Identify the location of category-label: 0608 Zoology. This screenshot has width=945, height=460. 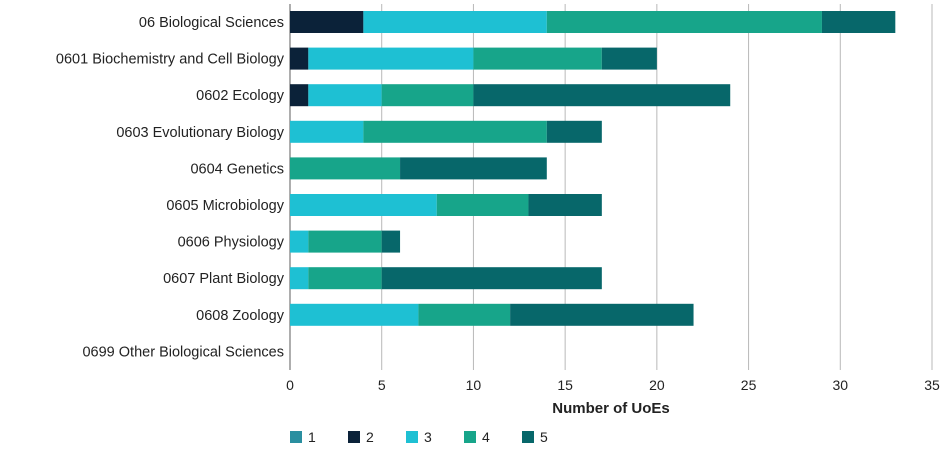
(240, 316).